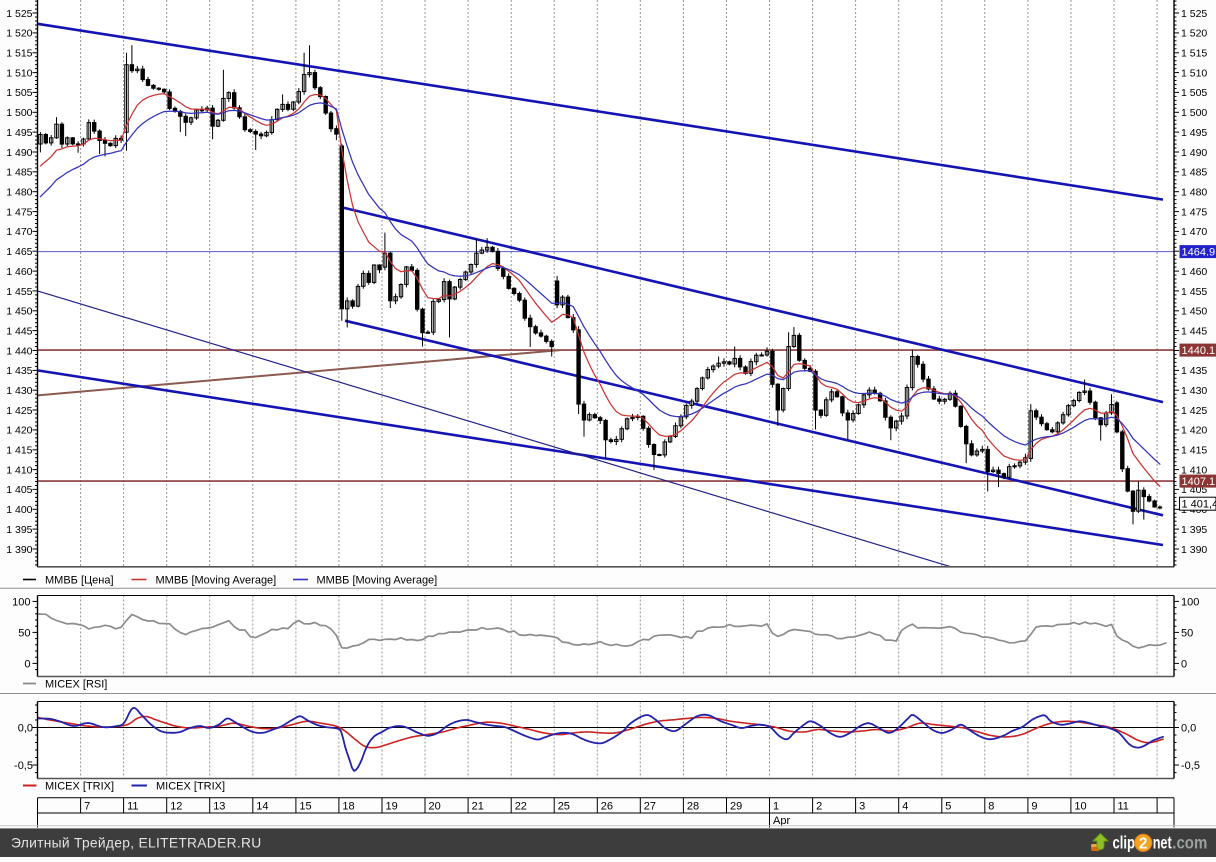 This screenshot has width=1216, height=862. I want to click on svg-text: 1 400, so click(19, 510).